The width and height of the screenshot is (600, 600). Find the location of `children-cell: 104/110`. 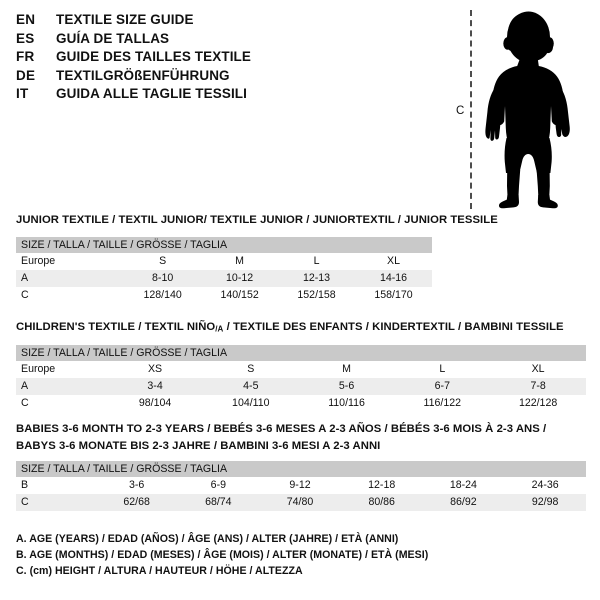

children-cell: 104/110 is located at coordinates (250, 403).